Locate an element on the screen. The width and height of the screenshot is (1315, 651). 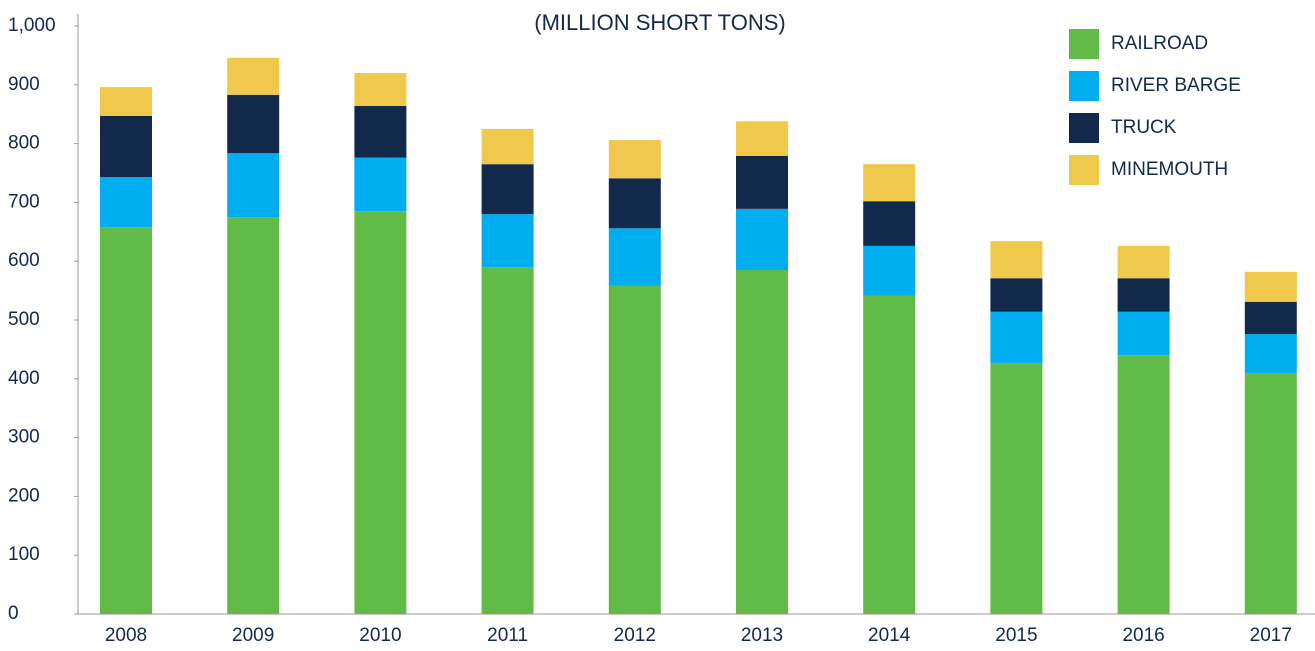
y-tick-label: 800 is located at coordinates (24, 143).